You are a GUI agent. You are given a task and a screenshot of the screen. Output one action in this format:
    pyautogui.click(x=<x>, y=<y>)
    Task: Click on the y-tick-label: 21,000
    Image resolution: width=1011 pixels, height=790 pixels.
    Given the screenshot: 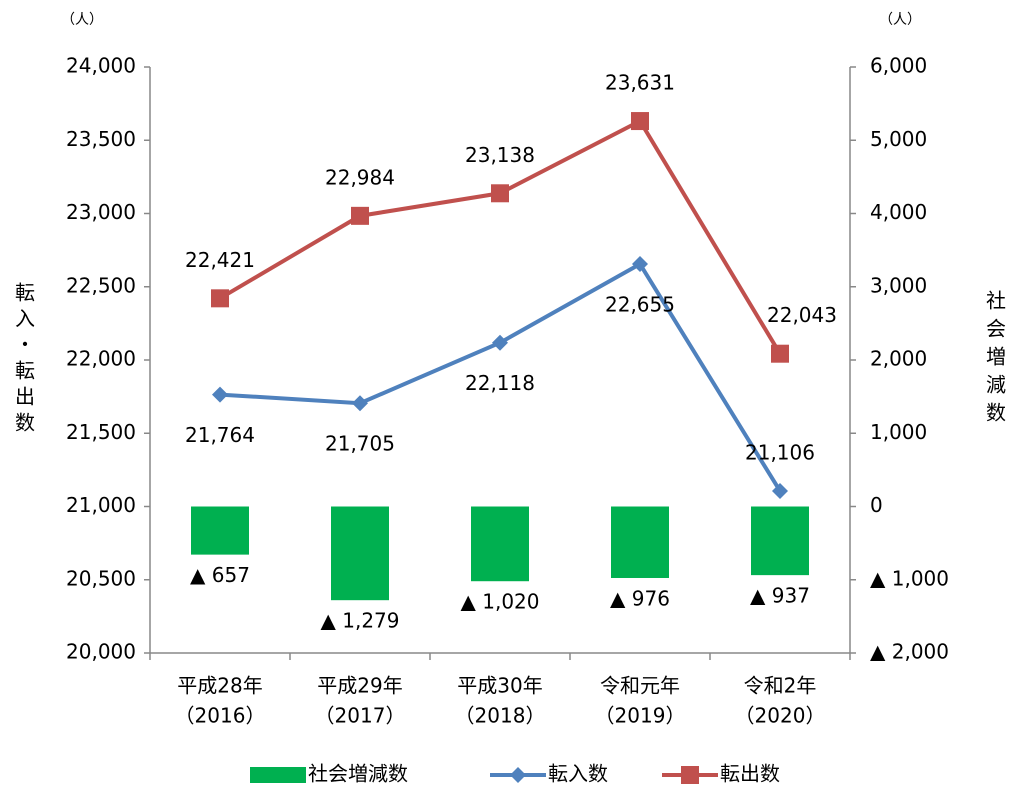 What is the action you would take?
    pyautogui.click(x=101, y=505)
    